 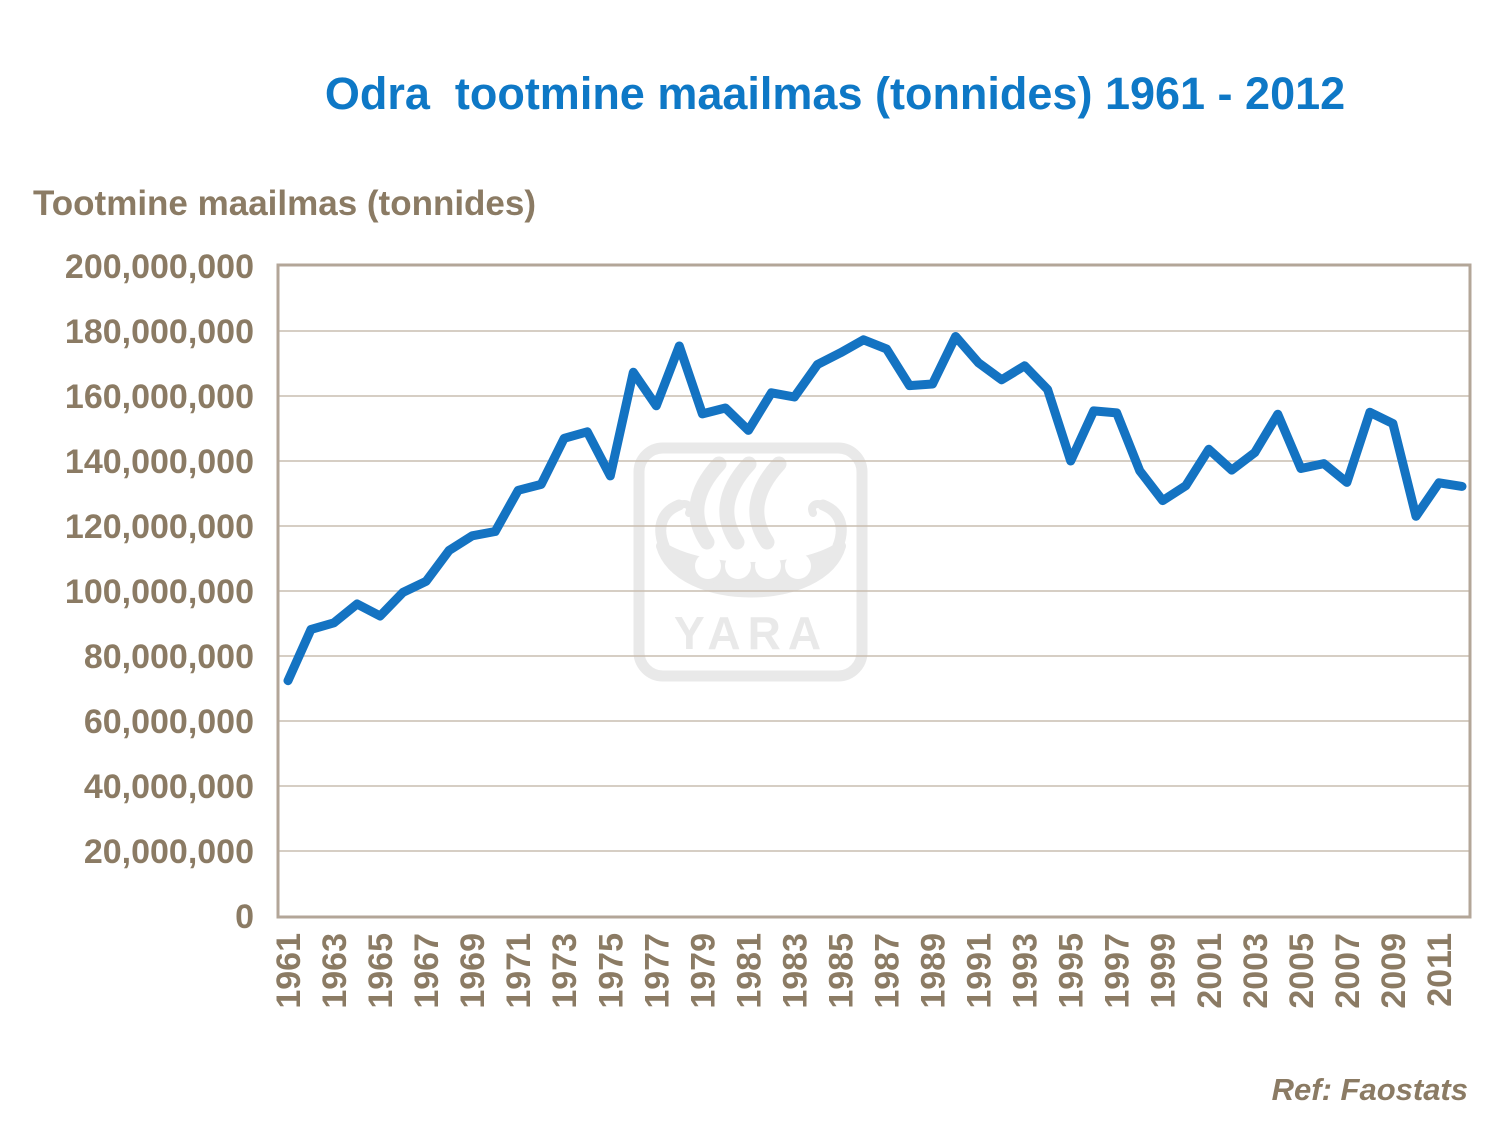 I want to click on x-tick-label: 1973, so click(x=565, y=971).